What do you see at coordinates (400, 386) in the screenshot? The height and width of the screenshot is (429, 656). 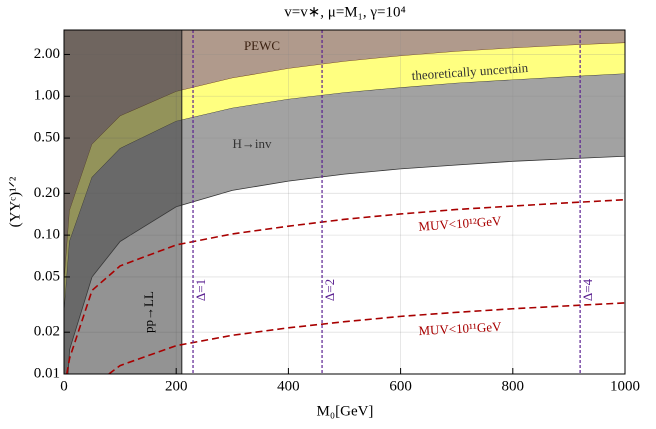 I see `x-tick-label: 600` at bounding box center [400, 386].